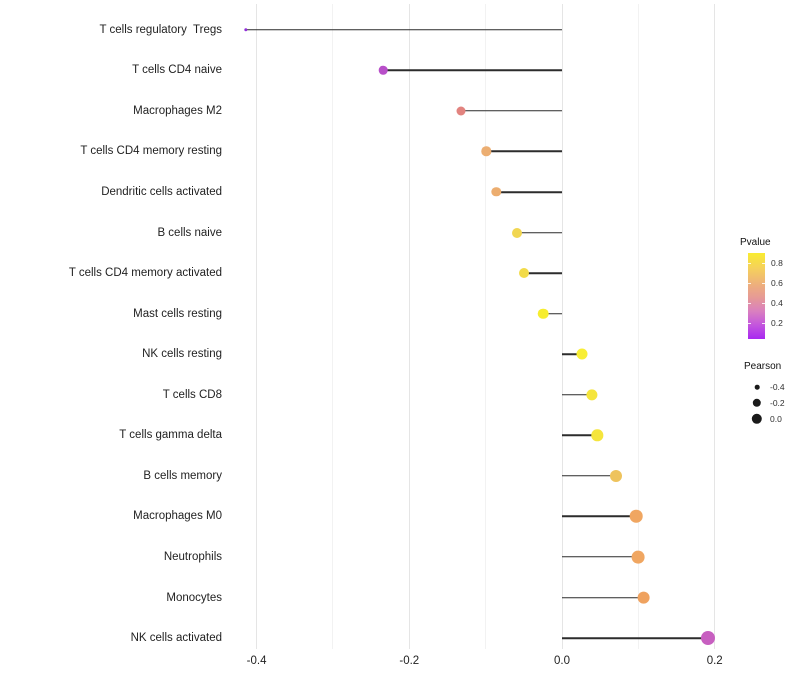  Describe the element at coordinates (145, 273) in the screenshot. I see `category-label: T cells CD4 memory activated` at that location.